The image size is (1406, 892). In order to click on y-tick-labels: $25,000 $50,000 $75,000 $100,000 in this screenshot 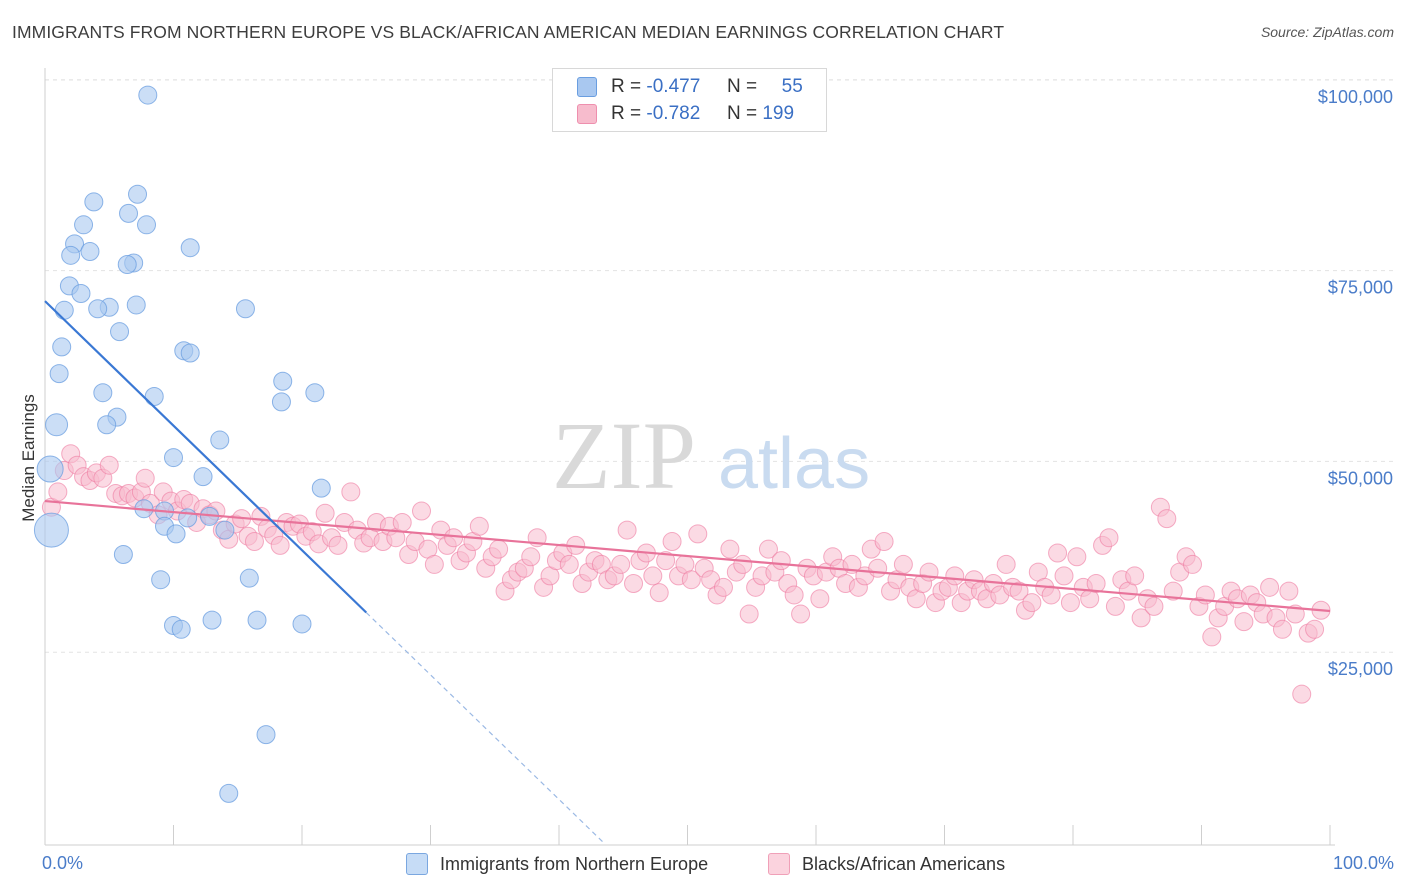, I will do `click(1355, 383)`.